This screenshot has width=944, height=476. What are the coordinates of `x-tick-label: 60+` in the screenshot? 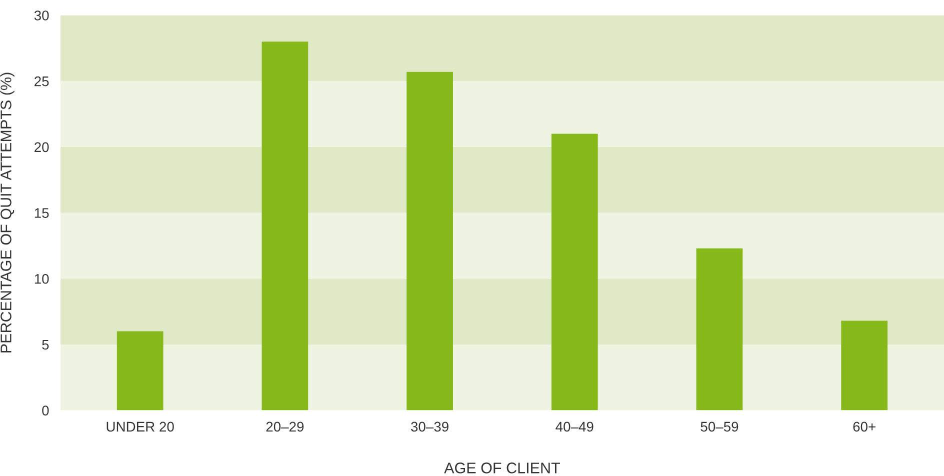 It's located at (864, 427).